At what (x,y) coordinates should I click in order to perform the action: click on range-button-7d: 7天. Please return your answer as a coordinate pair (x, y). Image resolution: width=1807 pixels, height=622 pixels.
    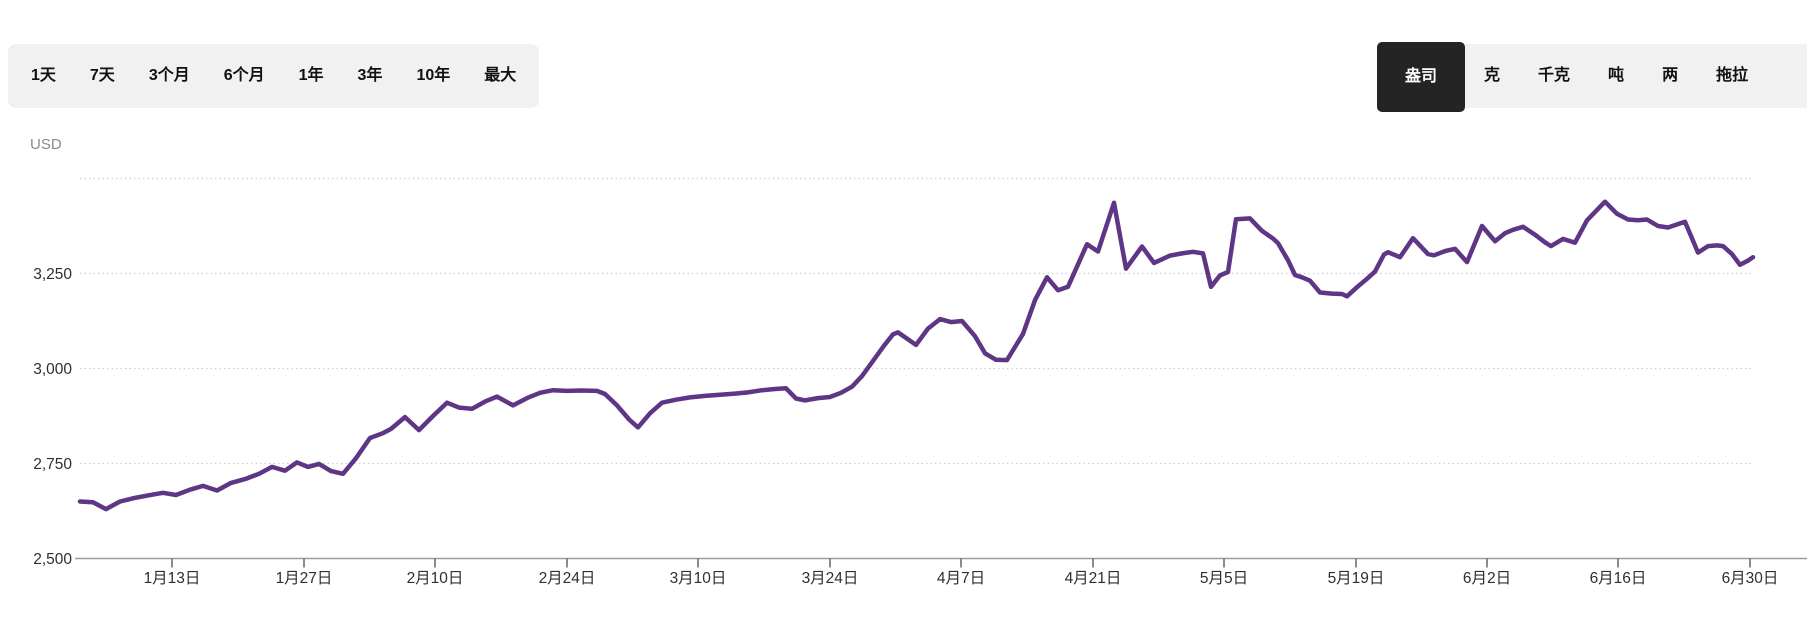
    Looking at the image, I should click on (102, 75).